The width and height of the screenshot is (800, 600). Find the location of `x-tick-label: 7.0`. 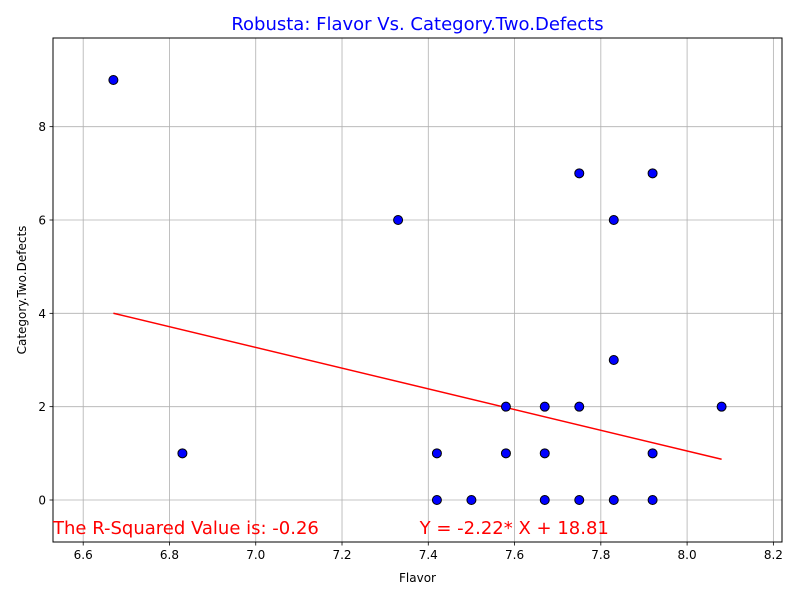

x-tick-label: 7.0 is located at coordinates (255, 555).